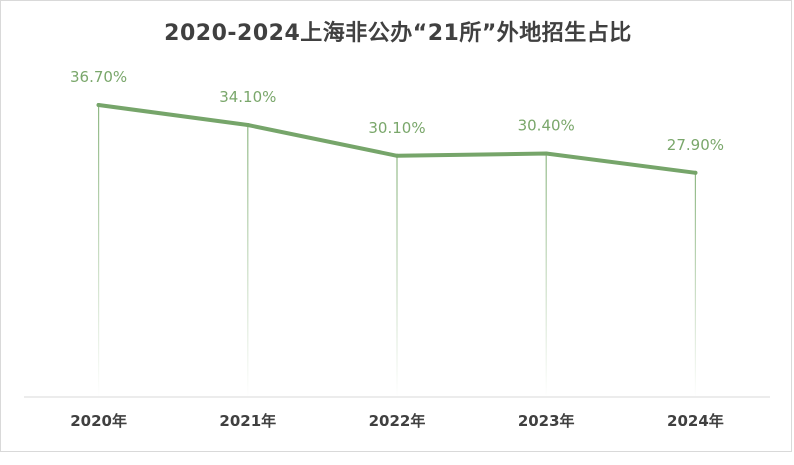 This screenshot has height=465, width=794. I want to click on data-label-0: 36.70%, so click(98, 77).